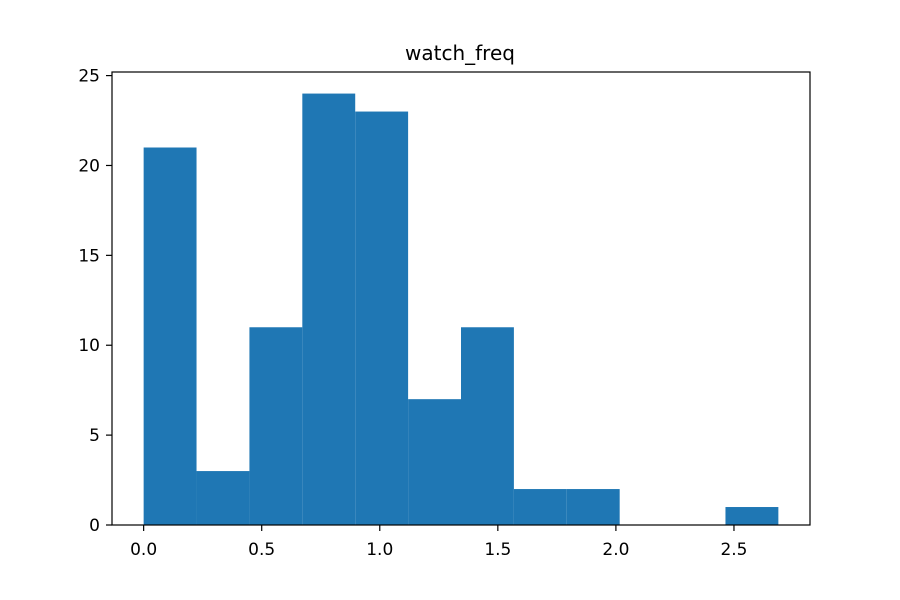 Image resolution: width=900 pixels, height=600 pixels. Describe the element at coordinates (615, 550) in the screenshot. I see `x-tick-label: 2.0` at that location.